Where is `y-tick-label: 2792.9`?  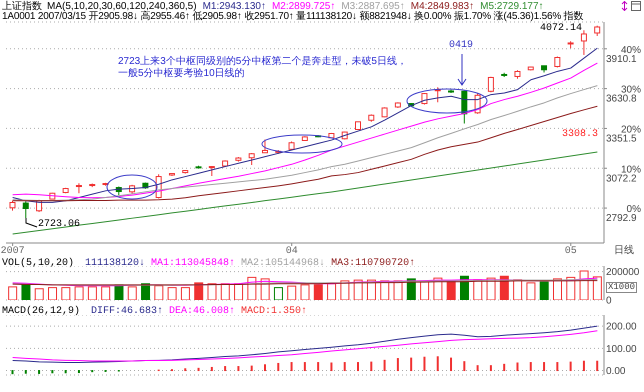 y-tick-label: 2792.9 is located at coordinates (622, 218).